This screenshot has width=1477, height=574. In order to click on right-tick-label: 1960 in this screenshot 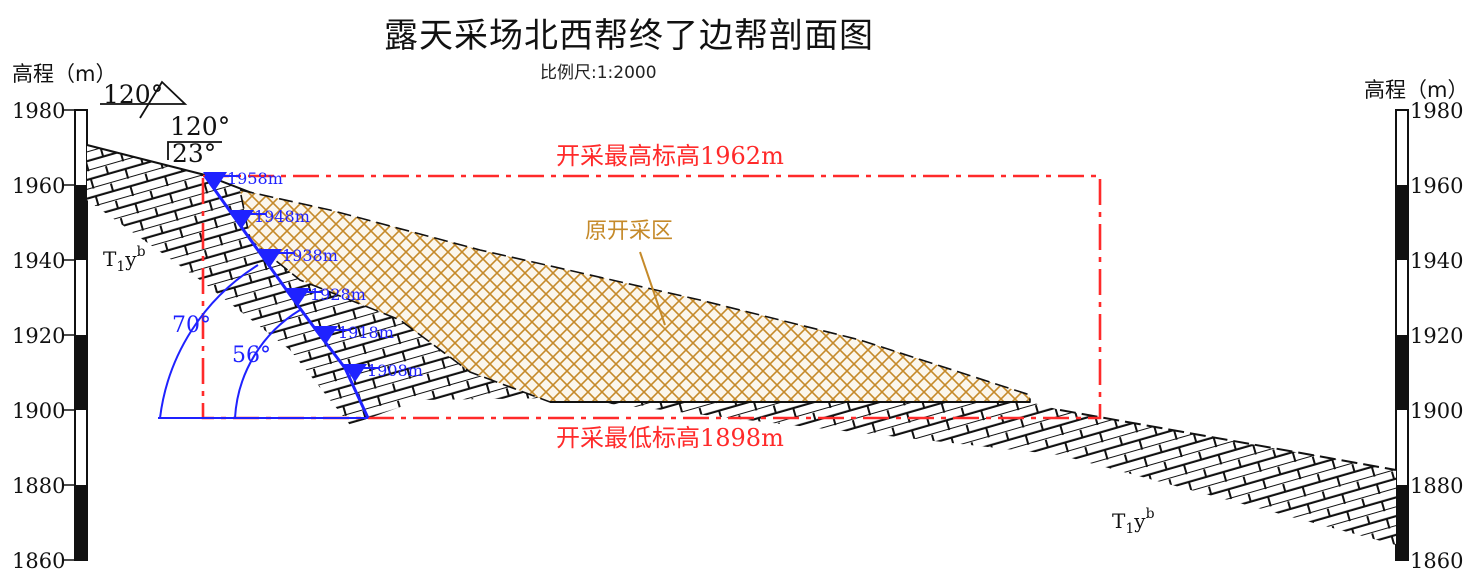, I will do `click(1436, 186)`.